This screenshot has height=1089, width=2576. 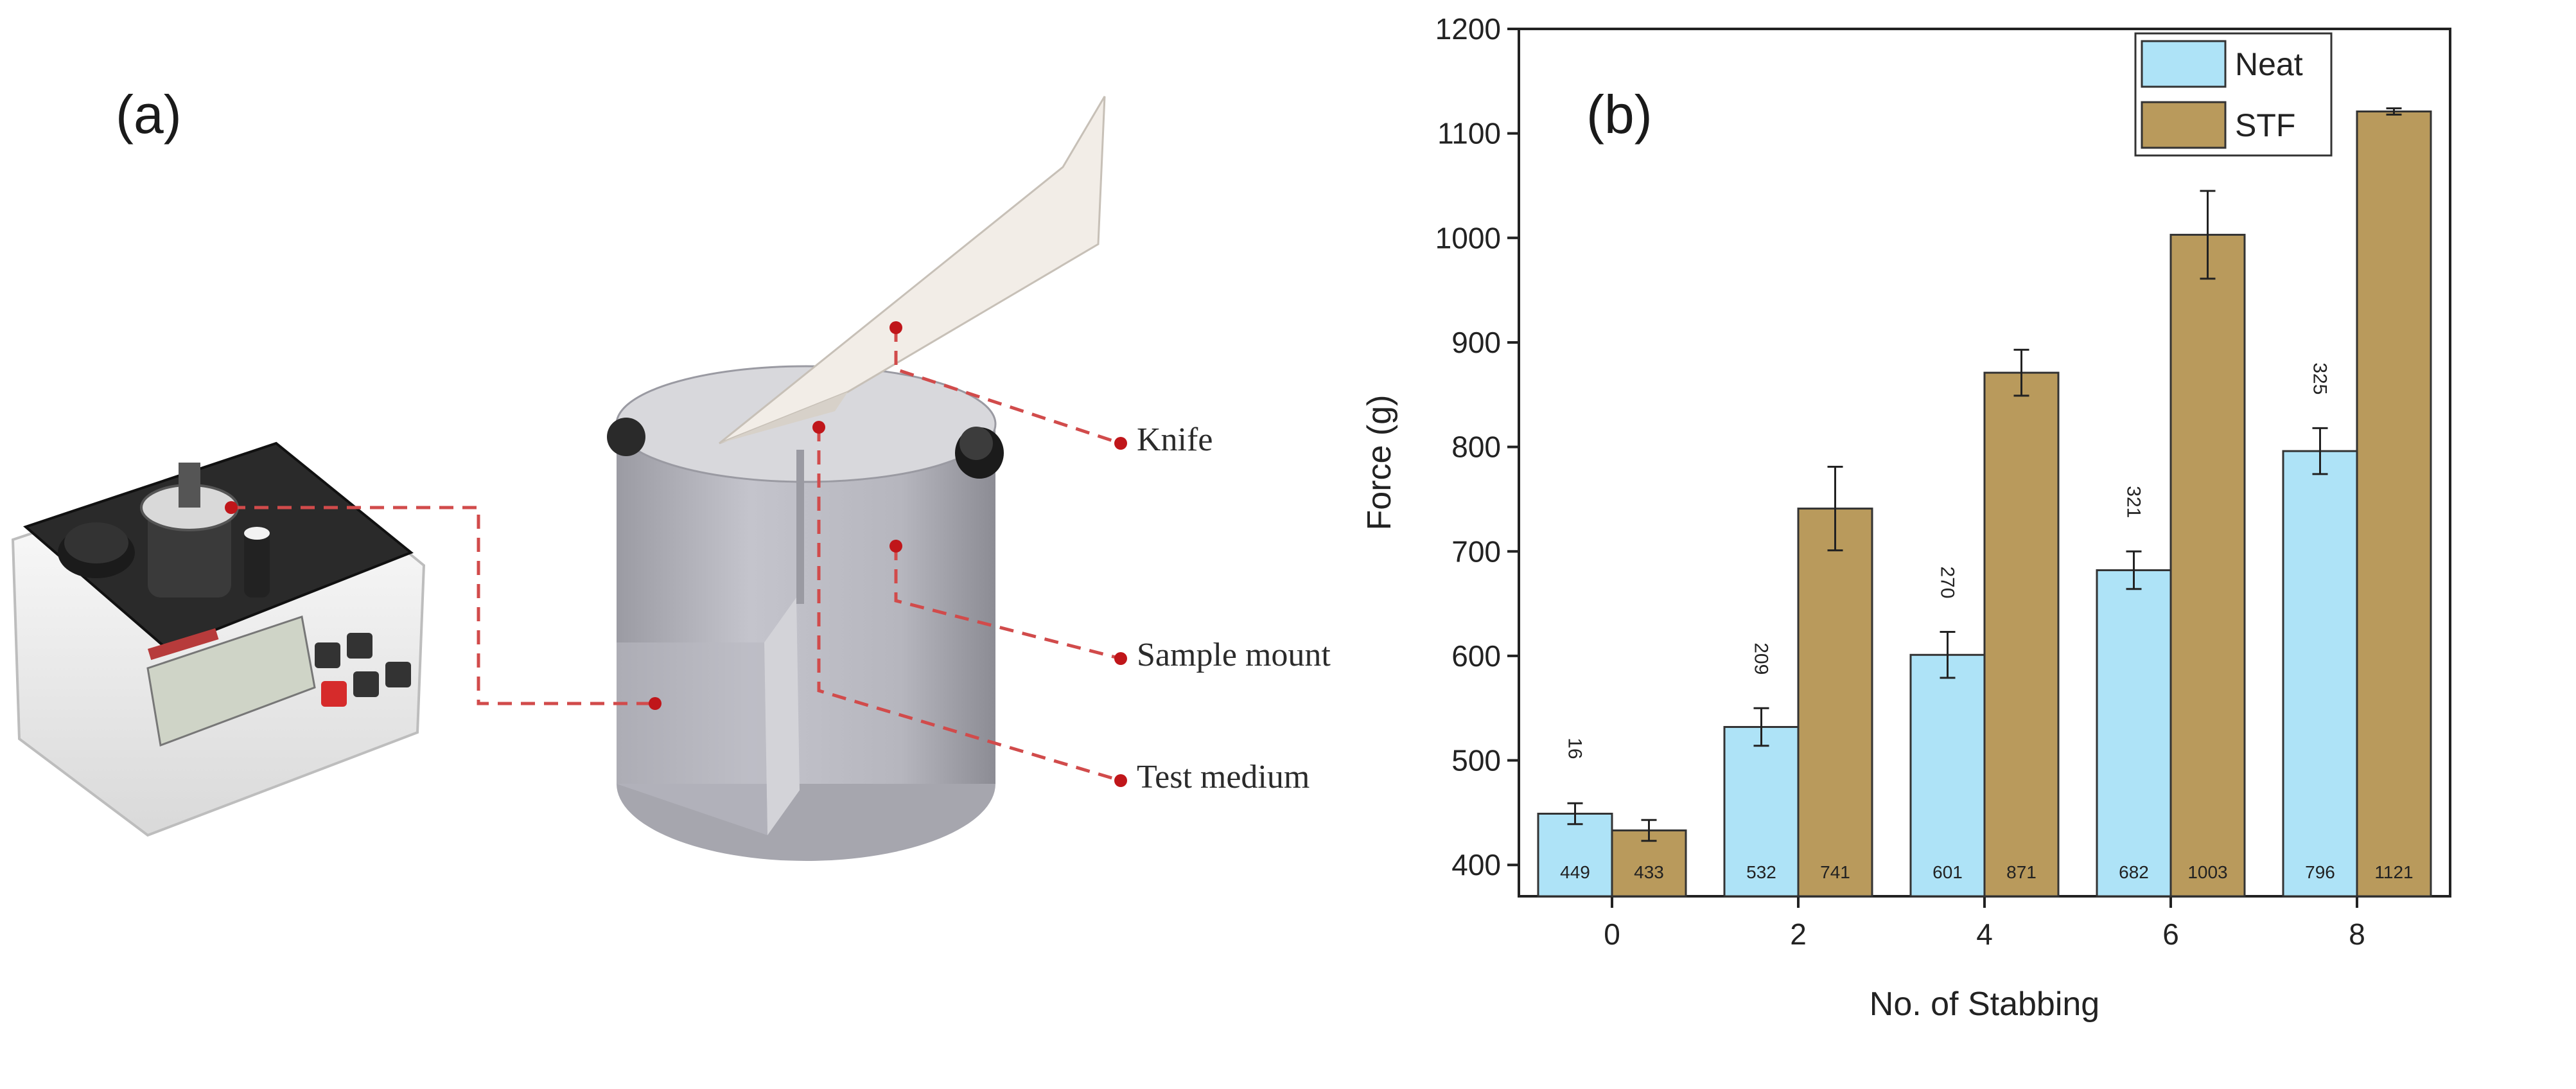 What do you see at coordinates (1984, 1004) in the screenshot?
I see `x-axis-title: No. of Stabbing` at bounding box center [1984, 1004].